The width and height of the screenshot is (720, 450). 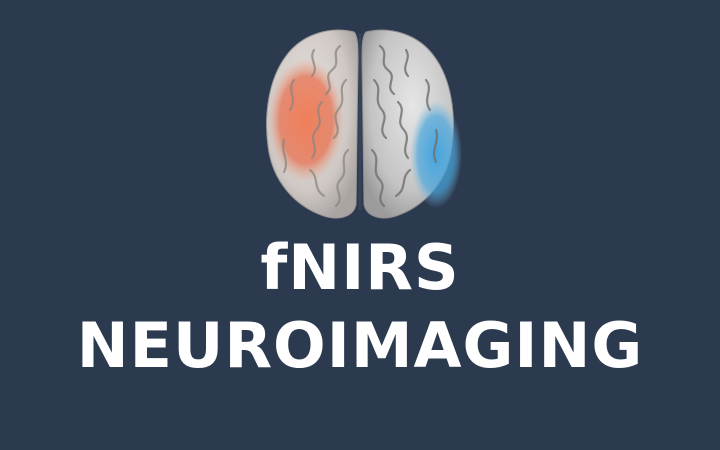 I want to click on left-activation-region, so click(x=306, y=120).